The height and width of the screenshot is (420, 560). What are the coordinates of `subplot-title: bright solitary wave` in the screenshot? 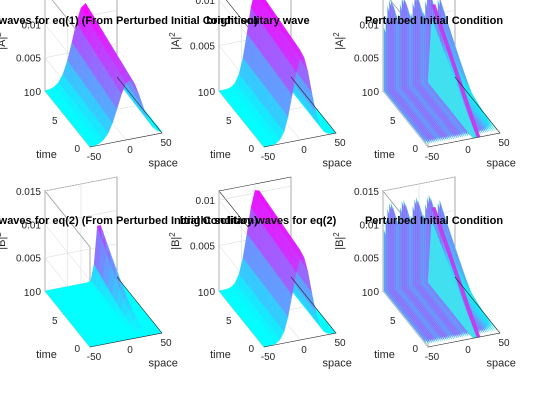 It's located at (257, 21).